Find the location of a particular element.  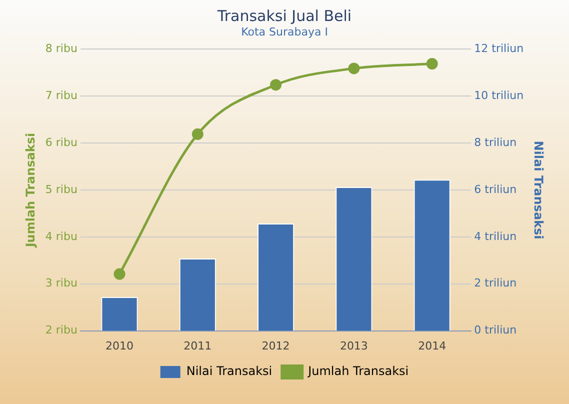

y2-tick-label: 8 triliun is located at coordinates (495, 142).